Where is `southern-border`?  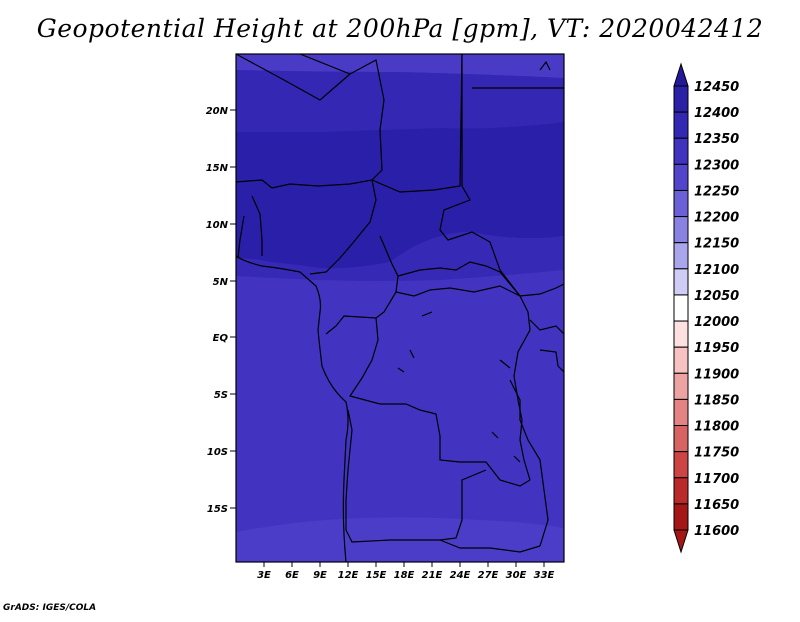
southern-border is located at coordinates (490, 546).